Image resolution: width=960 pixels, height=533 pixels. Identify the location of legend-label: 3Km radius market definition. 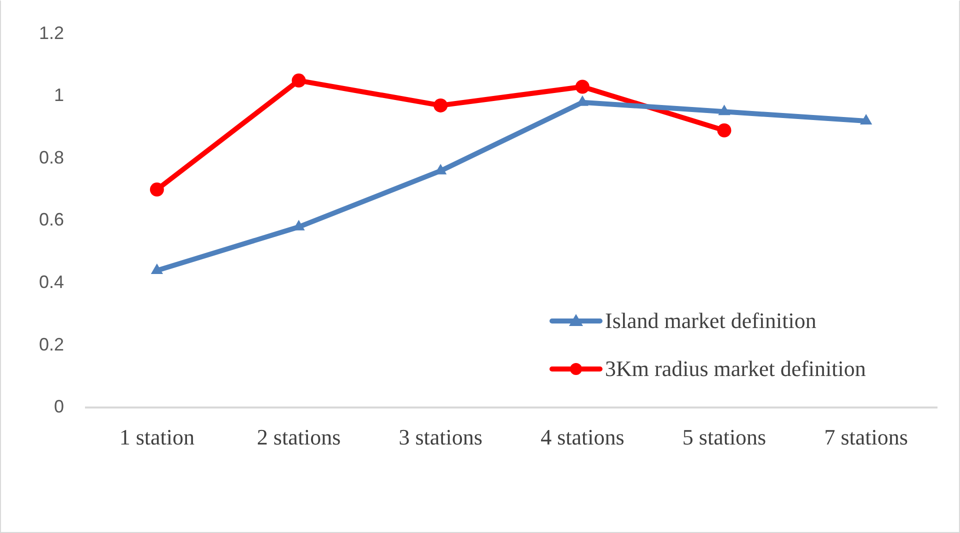
(735, 369).